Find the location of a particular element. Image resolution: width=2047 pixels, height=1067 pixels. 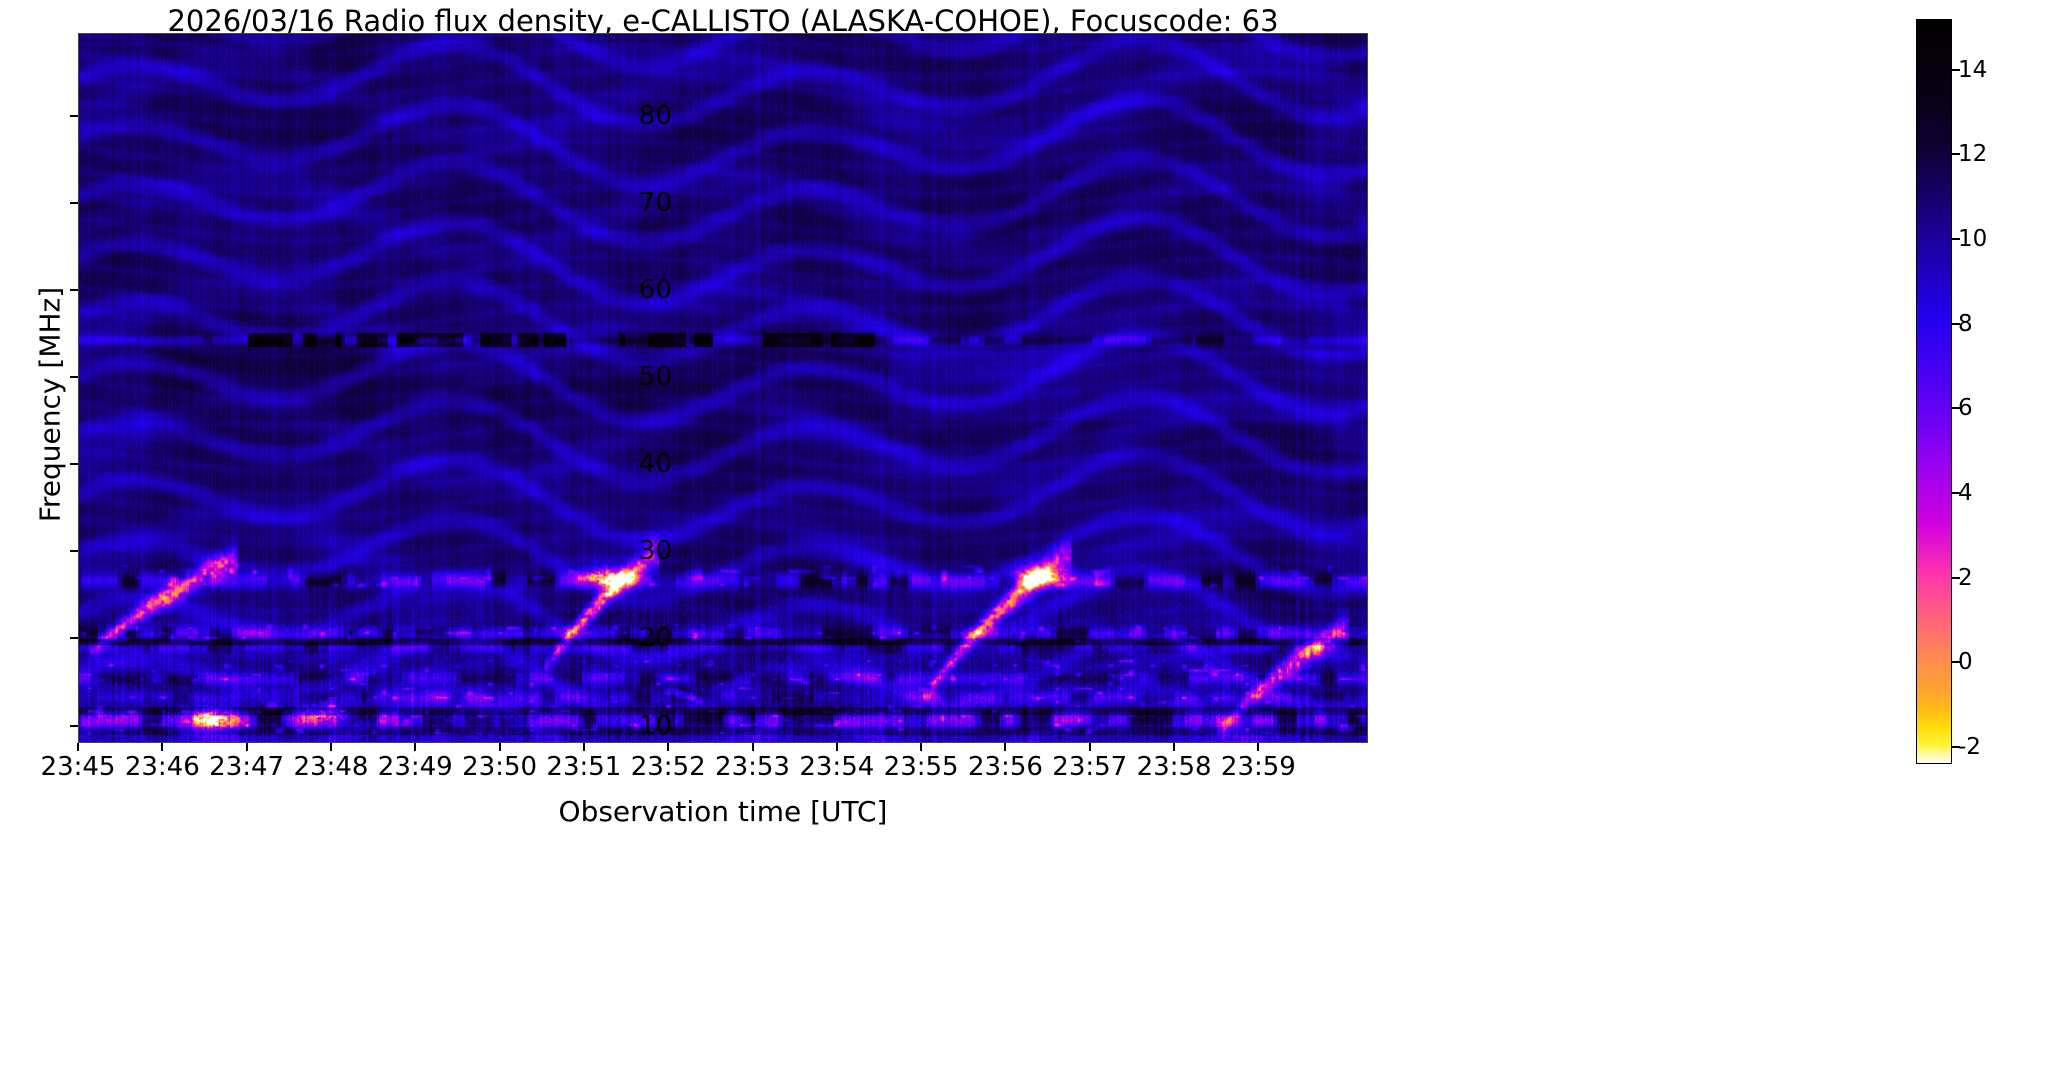

x-tick-label-23-48: 23:48 is located at coordinates (331, 767).